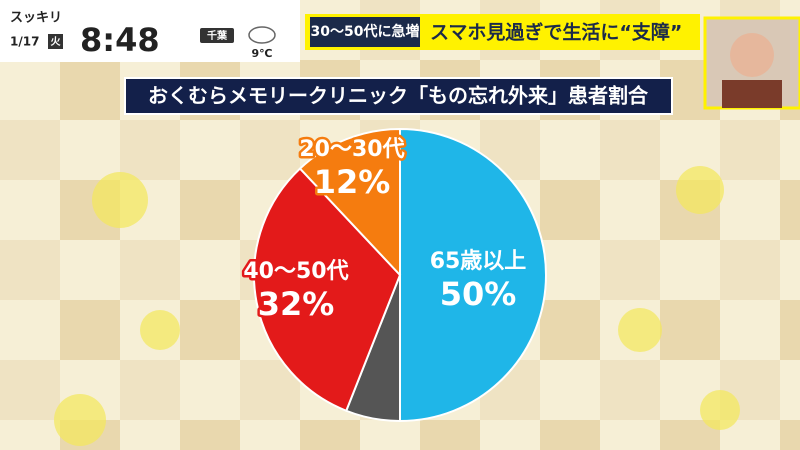 The width and height of the screenshot is (800, 450). What do you see at coordinates (752, 55) in the screenshot?
I see `guest-face` at bounding box center [752, 55].